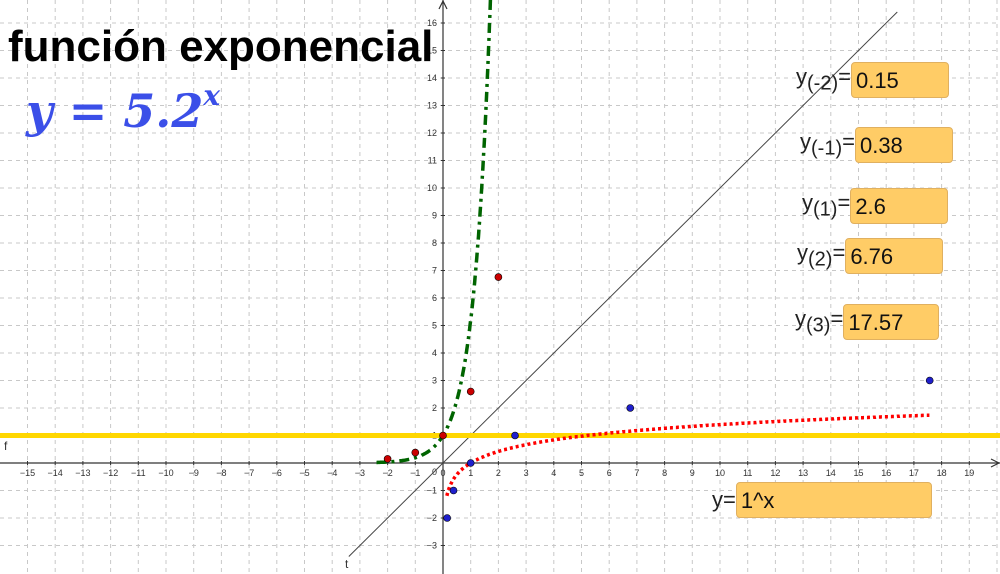 This screenshot has height=574, width=1000. I want to click on x-tick-label: 11, so click(747, 473).